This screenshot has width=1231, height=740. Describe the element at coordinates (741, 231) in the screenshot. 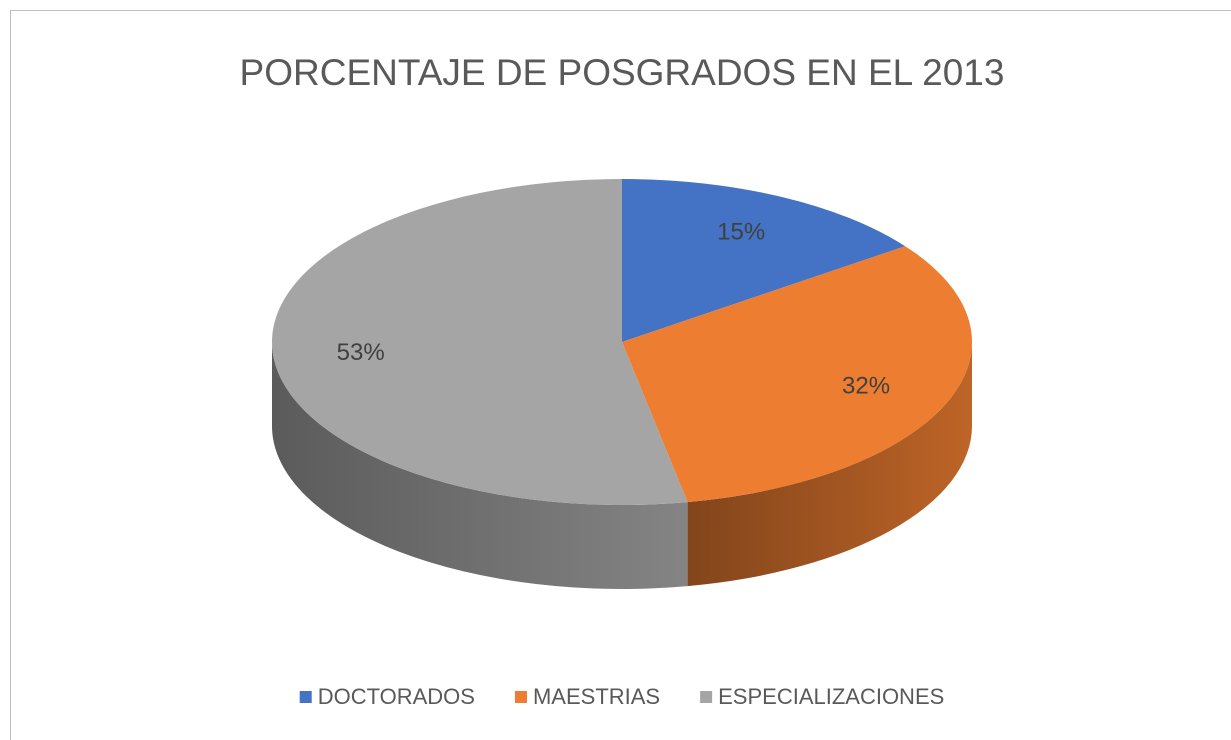

I see `data-label: 15%` at that location.